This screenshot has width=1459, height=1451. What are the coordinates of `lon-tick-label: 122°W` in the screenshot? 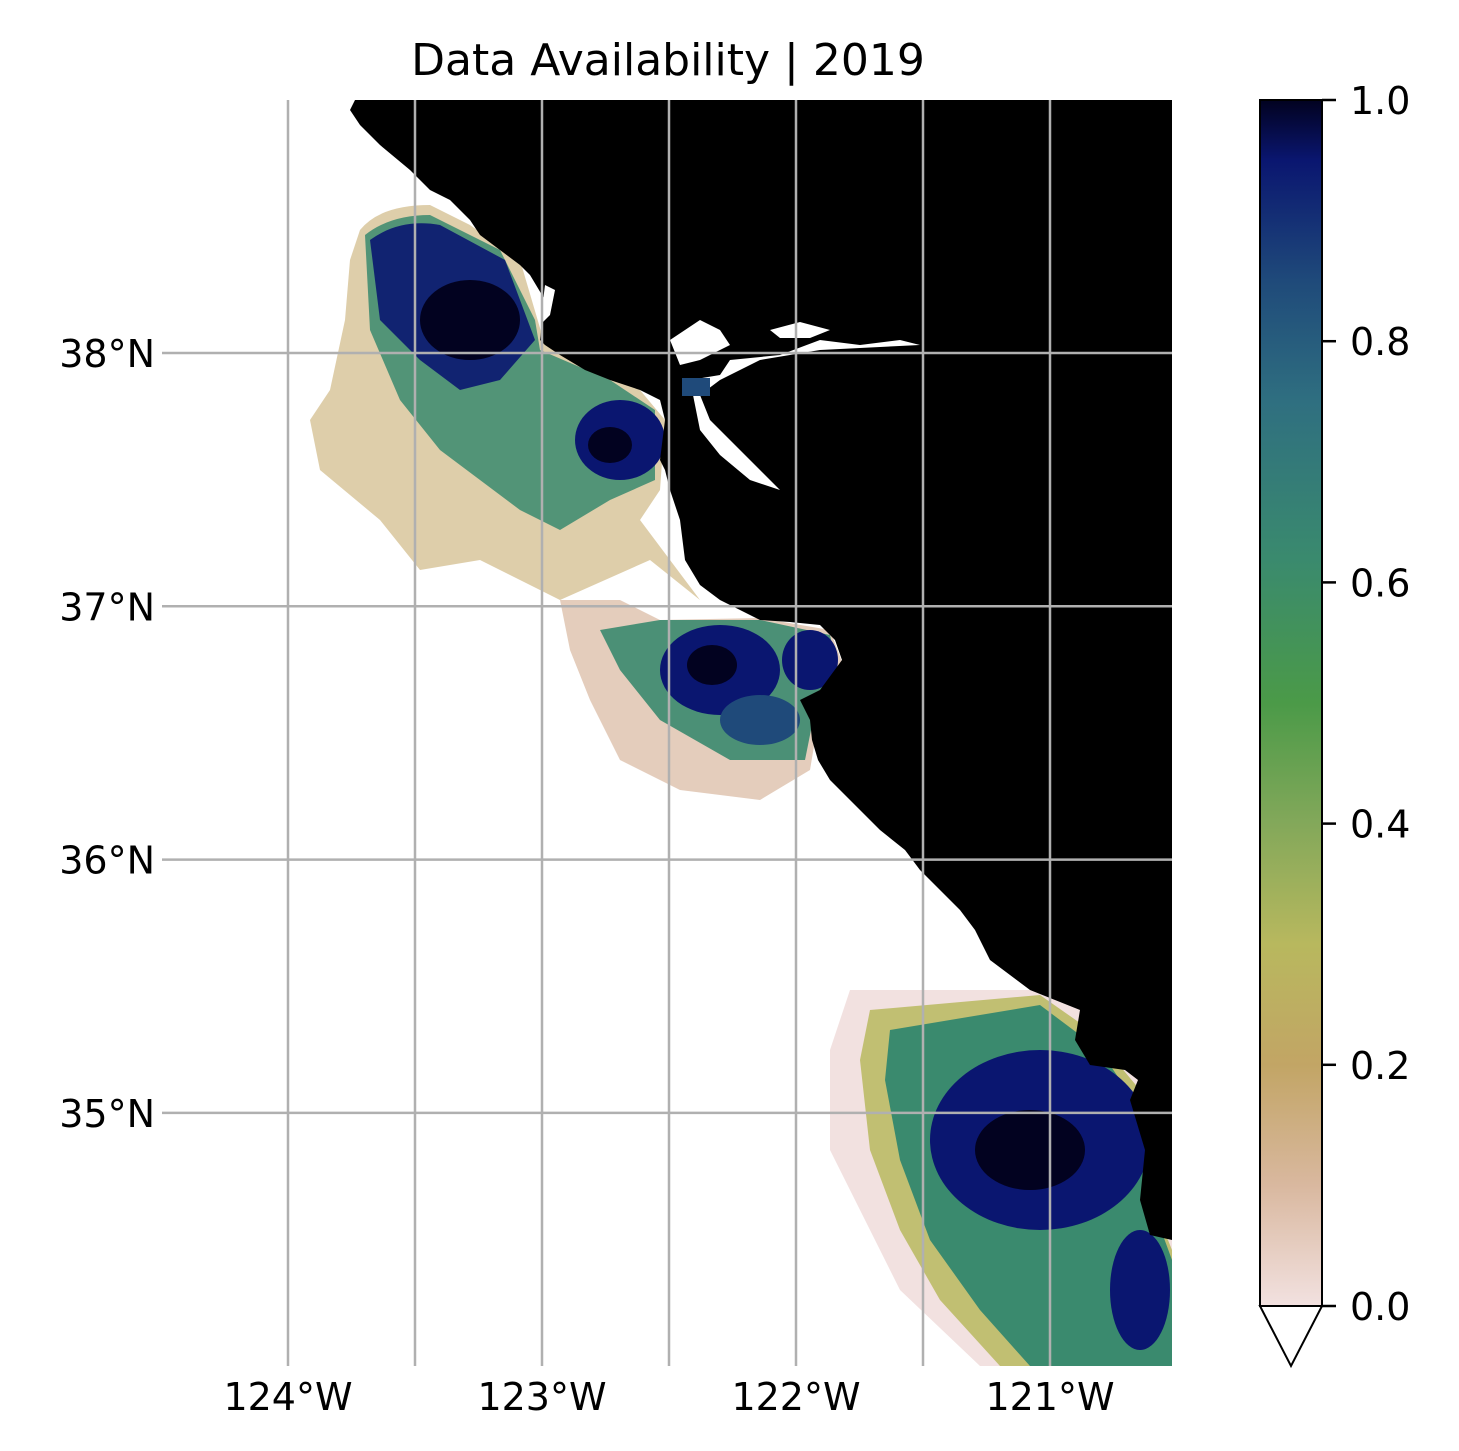 It's located at (795, 1397).